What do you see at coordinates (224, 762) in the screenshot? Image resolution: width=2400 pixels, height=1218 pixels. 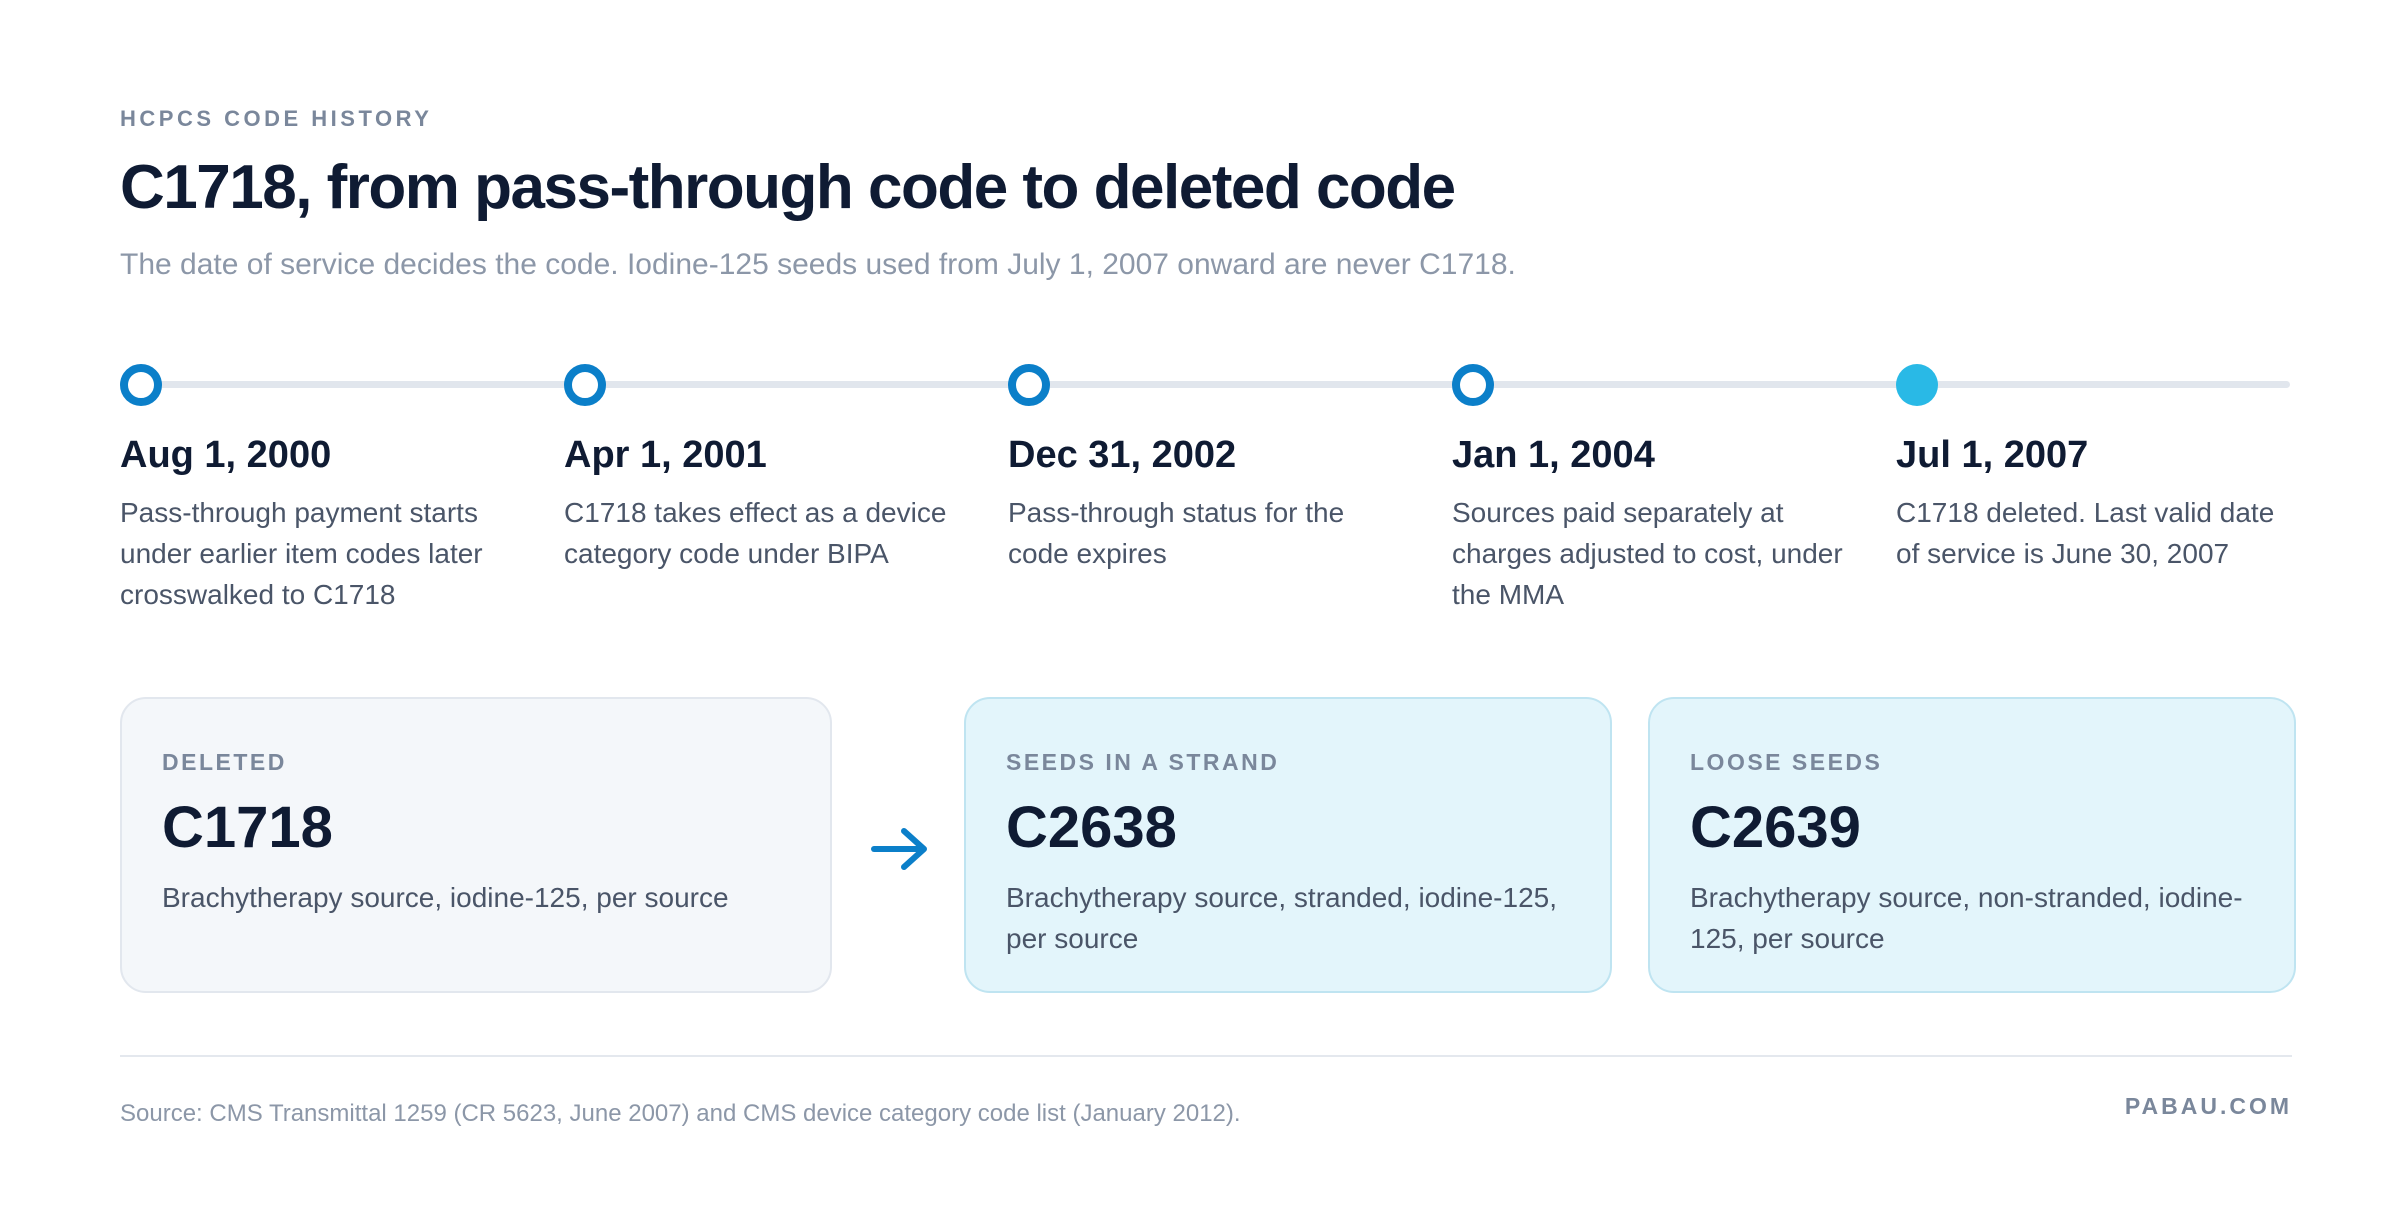 I see `card-kicker: DELETED` at bounding box center [224, 762].